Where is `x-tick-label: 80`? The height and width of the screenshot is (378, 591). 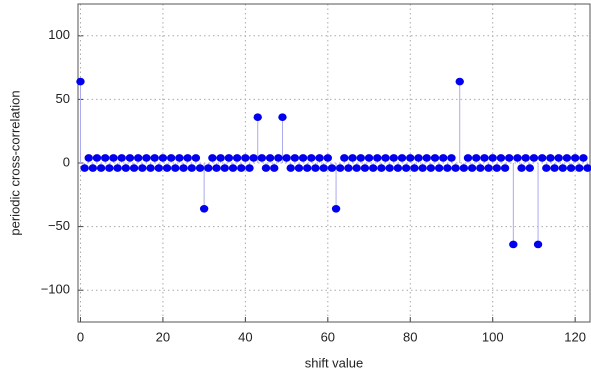
x-tick-label: 80 is located at coordinates (410, 336).